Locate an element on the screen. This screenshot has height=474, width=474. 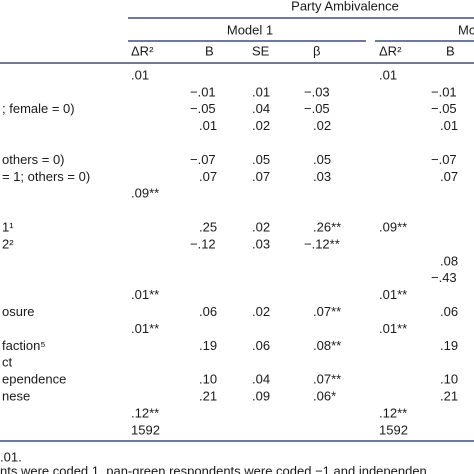
model-header: Mc is located at coordinates (466, 29).